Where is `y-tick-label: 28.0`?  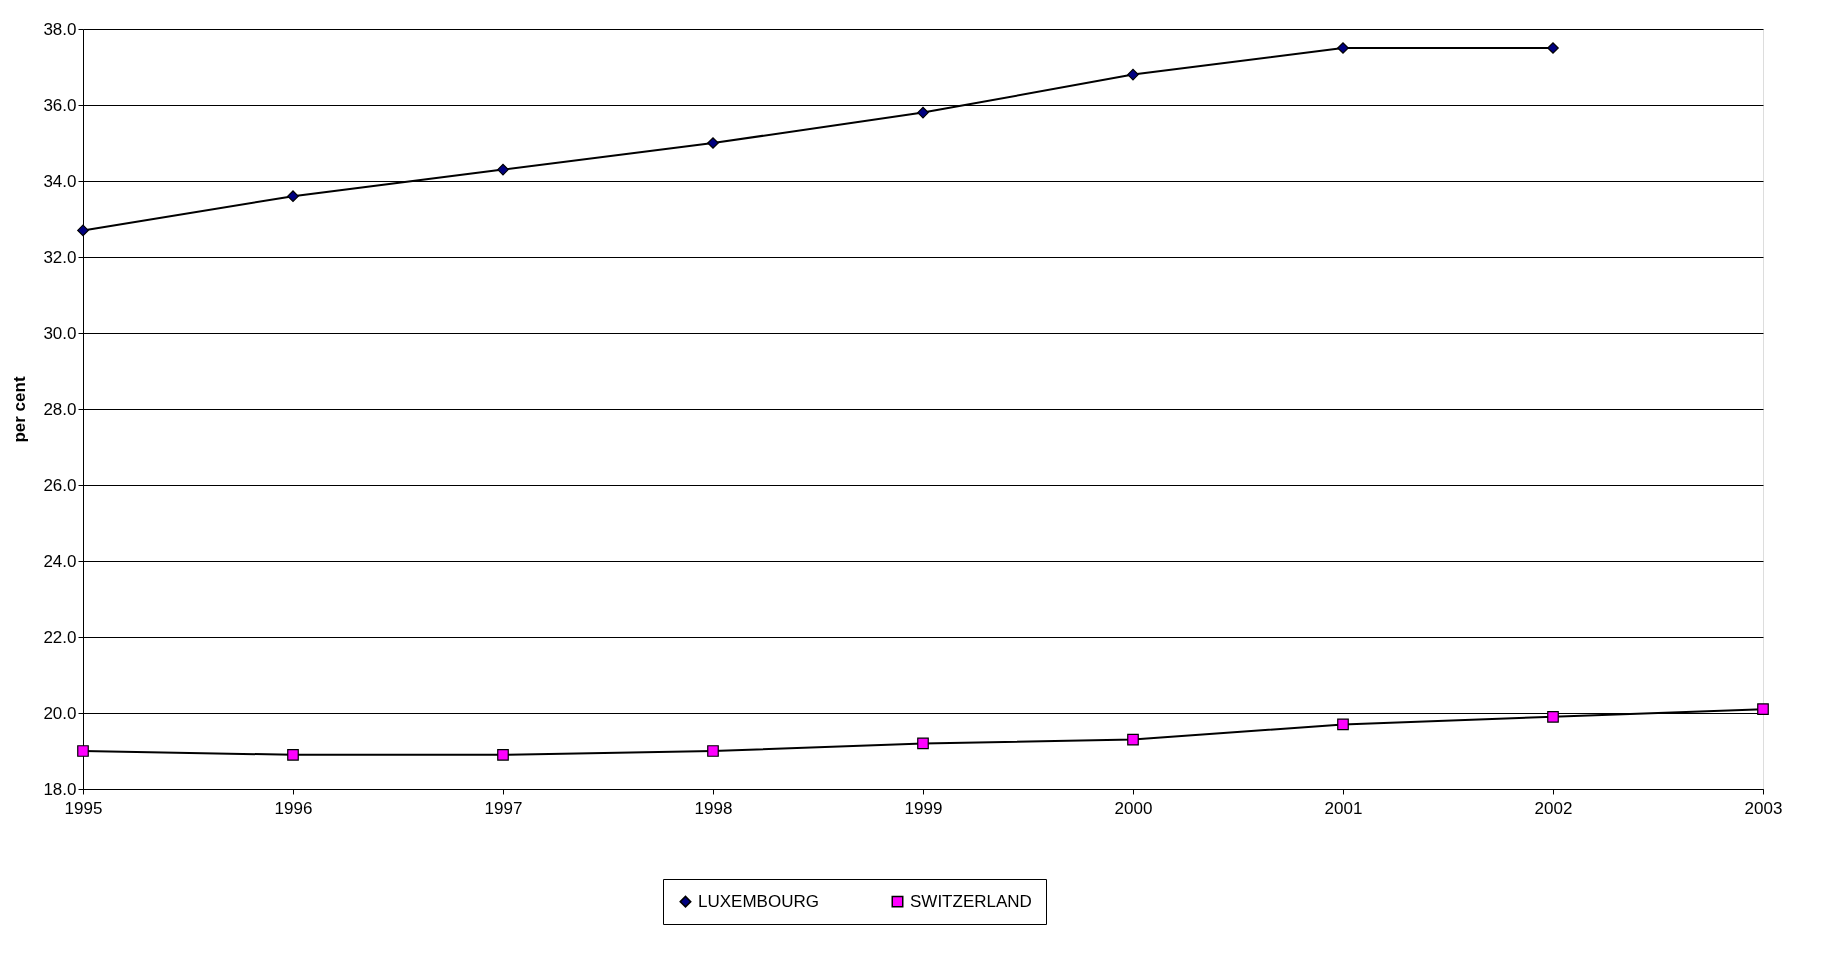
y-tick-label: 28.0 is located at coordinates (60, 409).